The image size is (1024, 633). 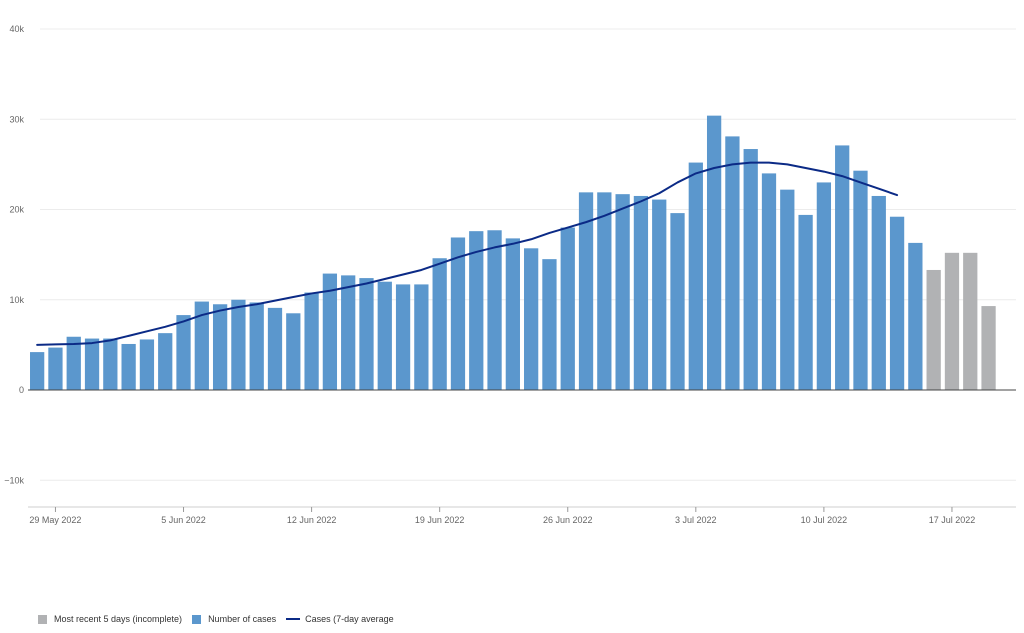 I want to click on legend-item-incomplete: Most recent 5 days (incomplete), so click(x=110, y=619).